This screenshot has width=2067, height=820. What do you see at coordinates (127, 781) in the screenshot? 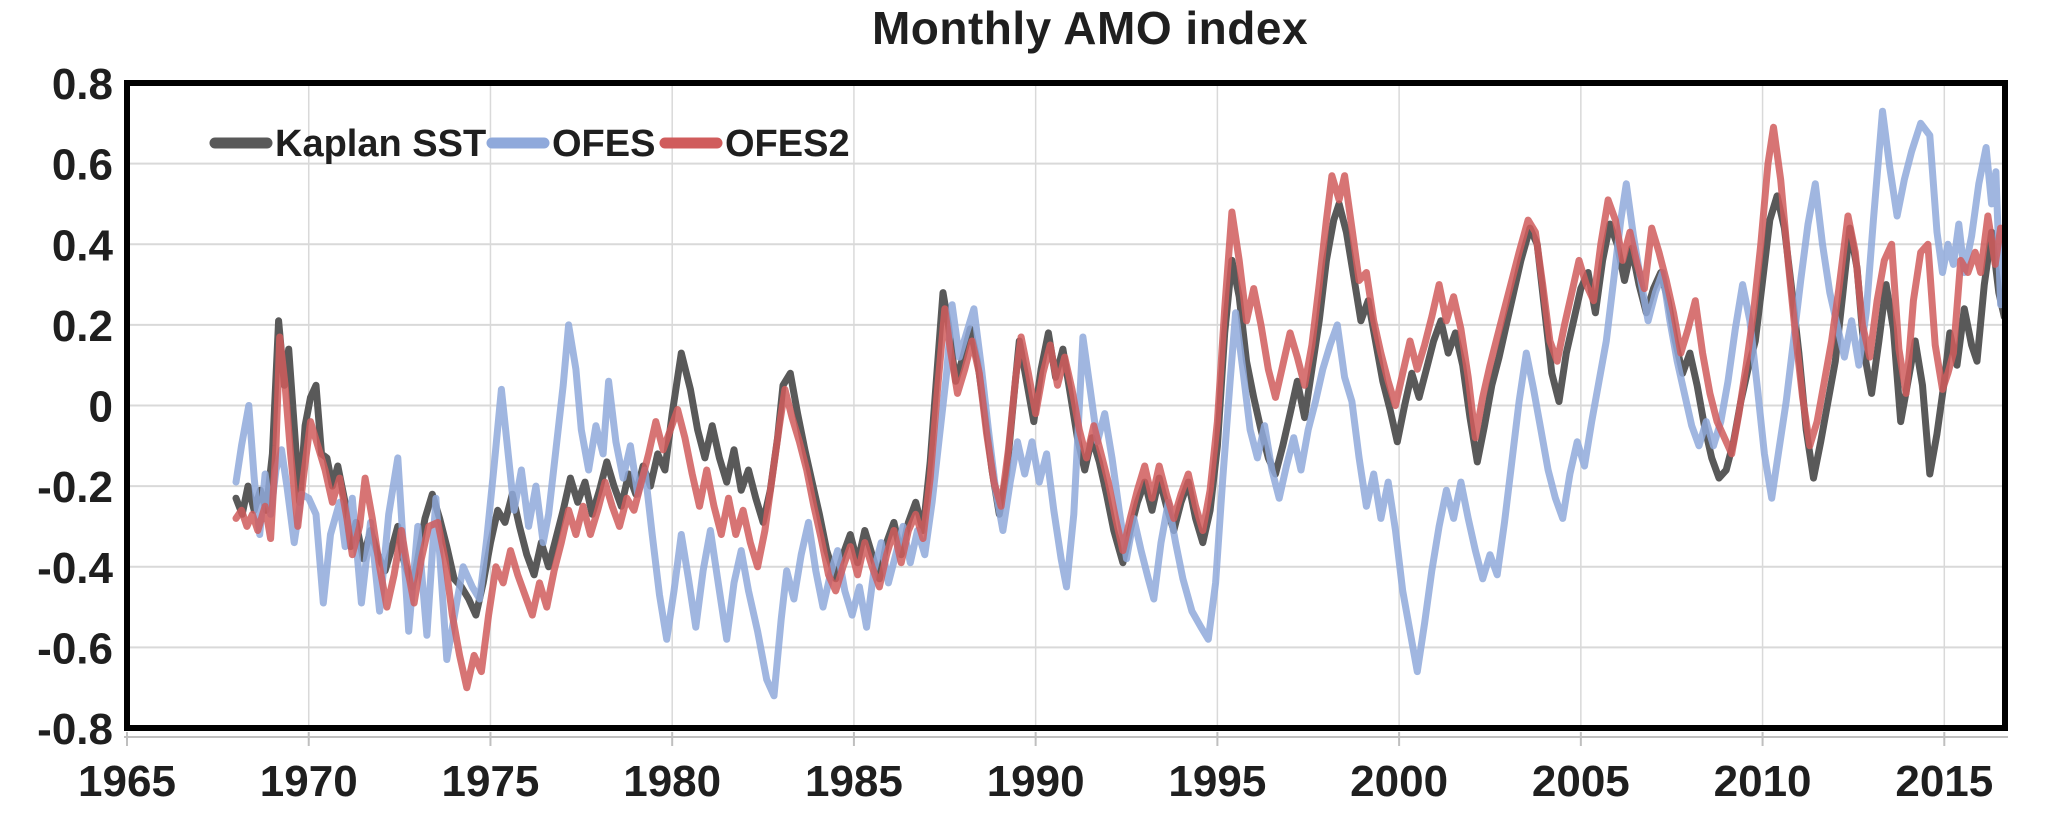
I see `x-tick-label: 1965` at bounding box center [127, 781].